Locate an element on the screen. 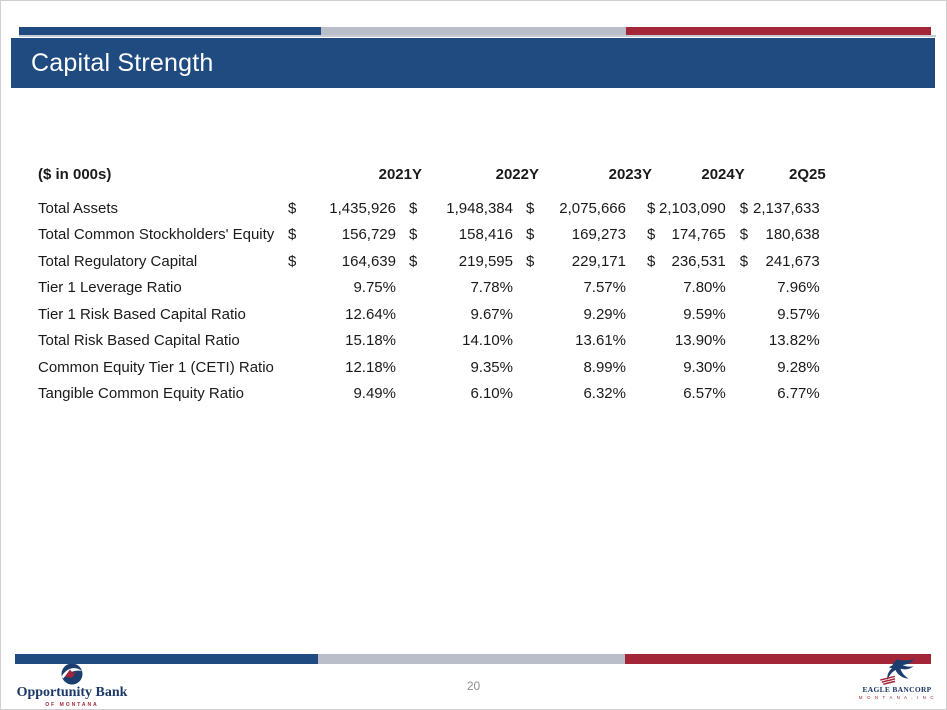 The width and height of the screenshot is (947, 710). value-cell: 7.78% is located at coordinates (477, 288).